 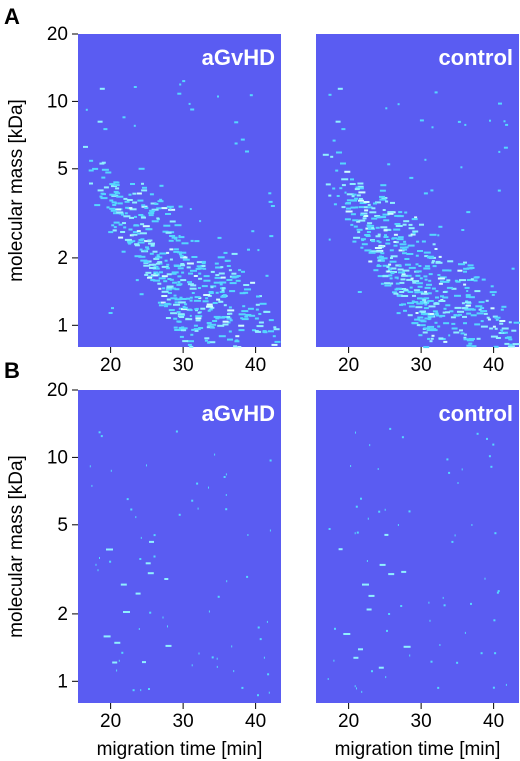 What do you see at coordinates (421, 218) in the screenshot?
I see `peak-marks` at bounding box center [421, 218].